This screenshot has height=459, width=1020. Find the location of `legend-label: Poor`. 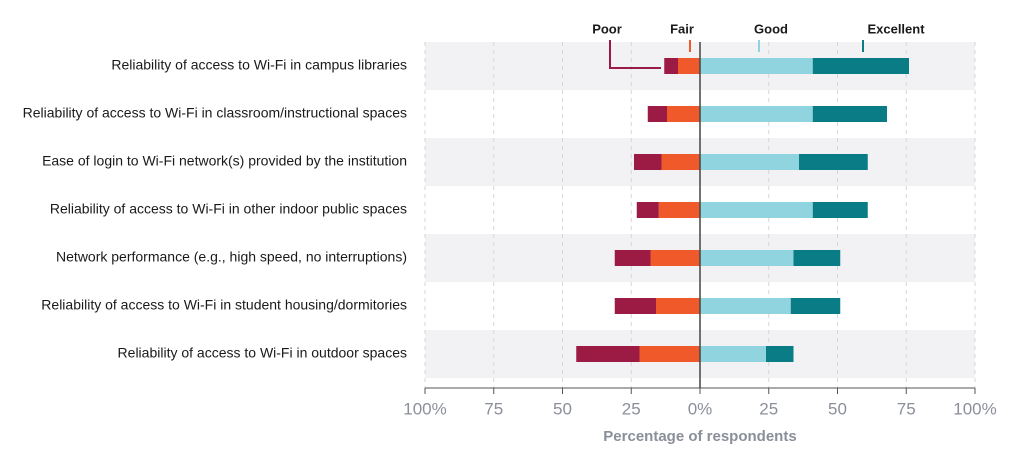

legend-label: Poor is located at coordinates (607, 28).